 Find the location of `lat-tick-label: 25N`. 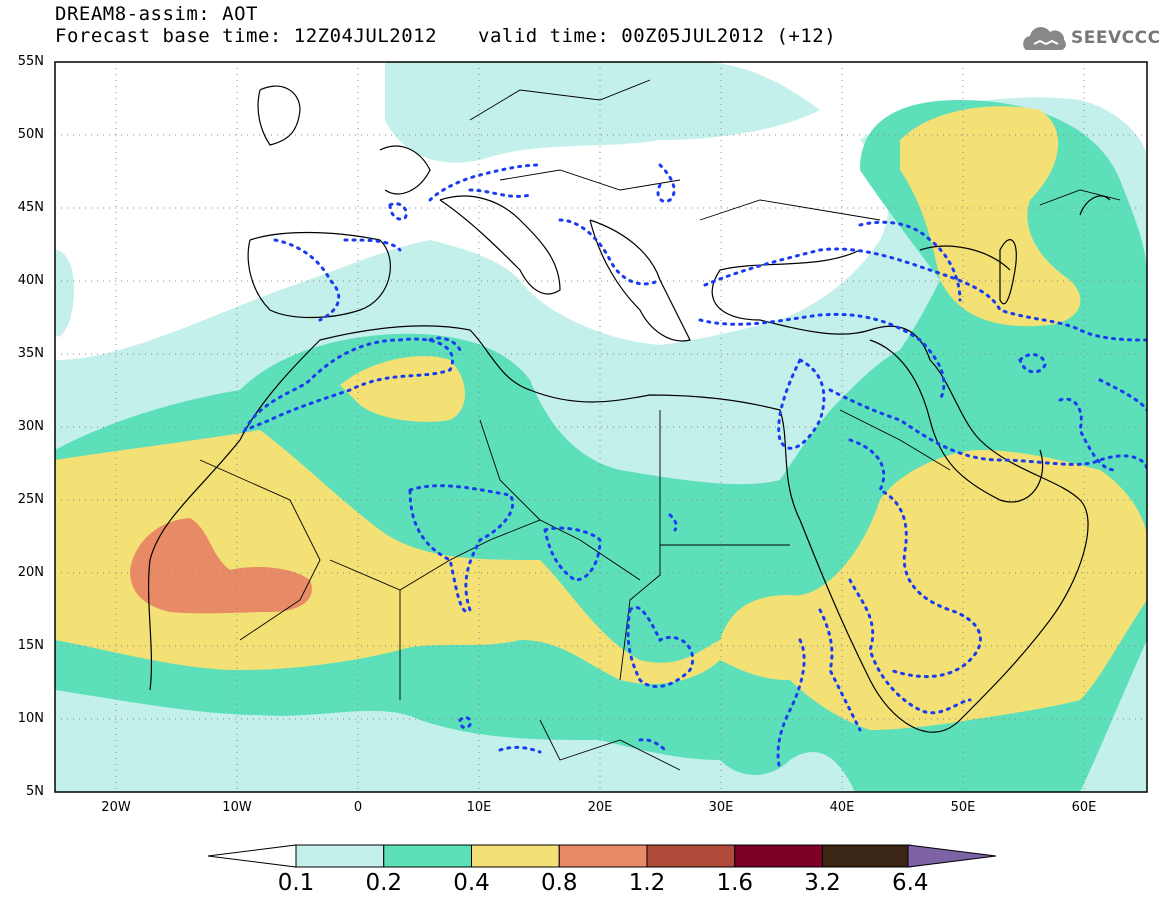

lat-tick-label: 25N is located at coordinates (30, 499).